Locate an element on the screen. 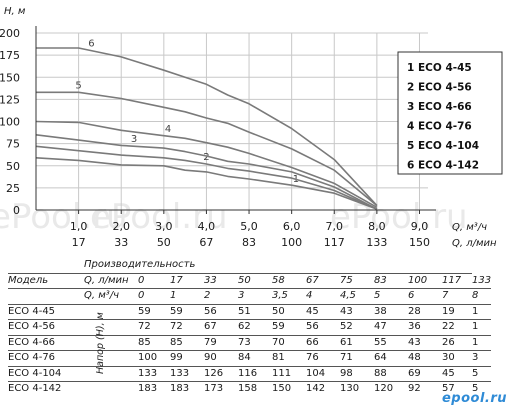 The width and height of the screenshot is (513, 408). q-lmin-value: 83 is located at coordinates (391, 281).